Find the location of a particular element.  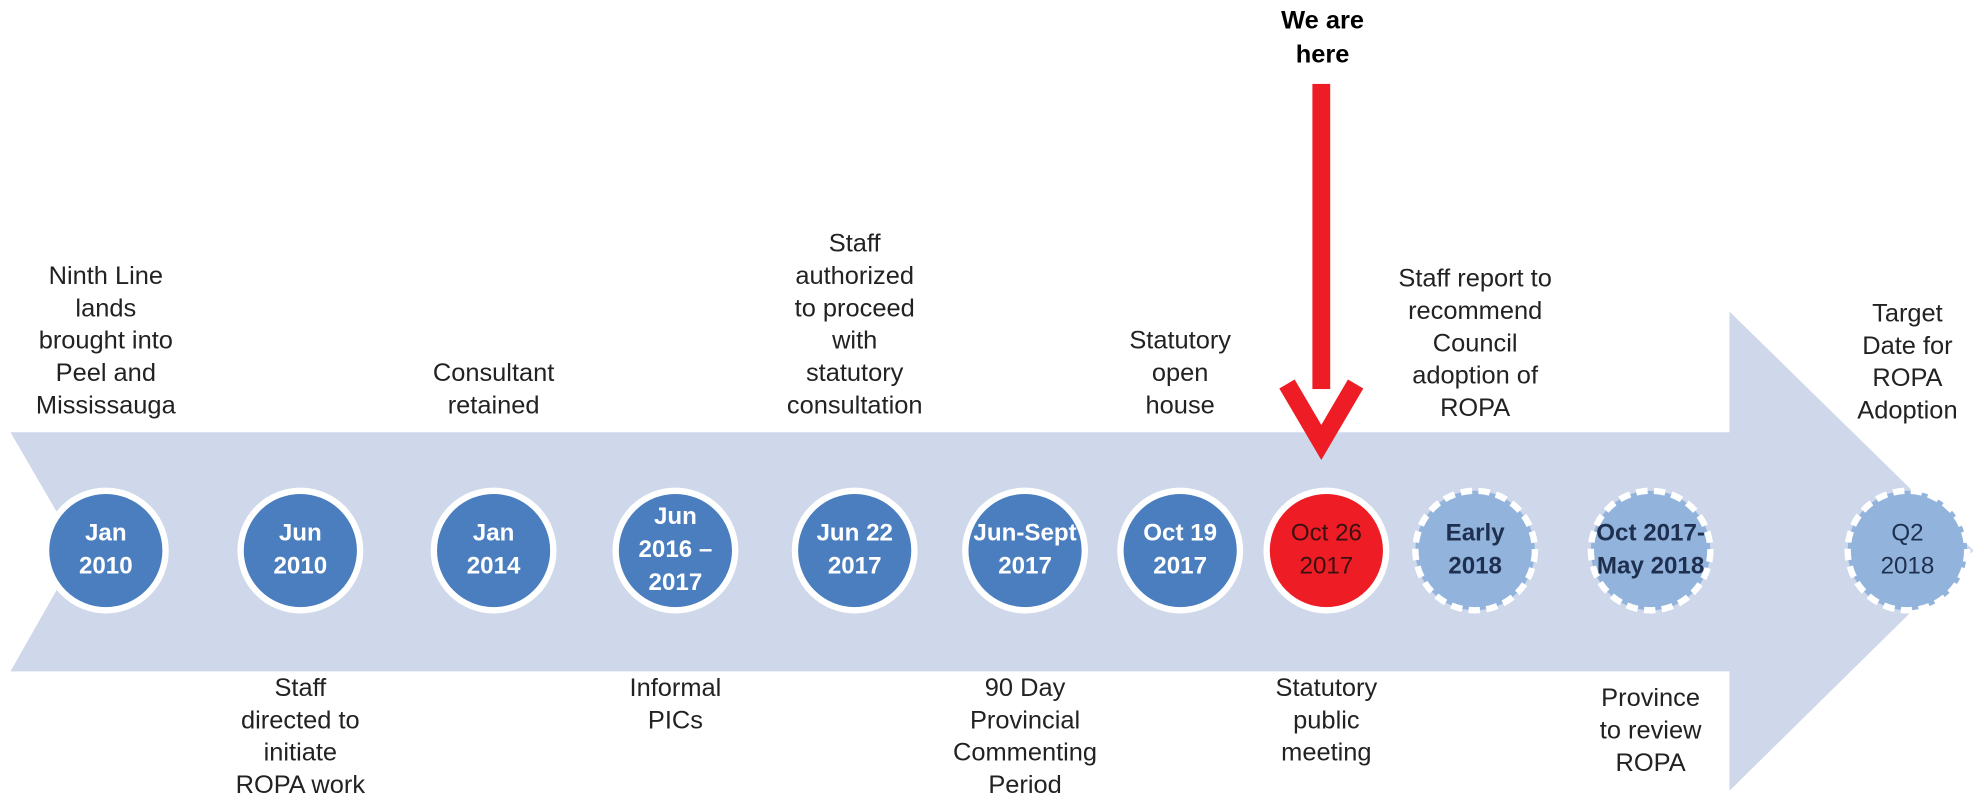

milestone-text: authorized is located at coordinates (854, 276).